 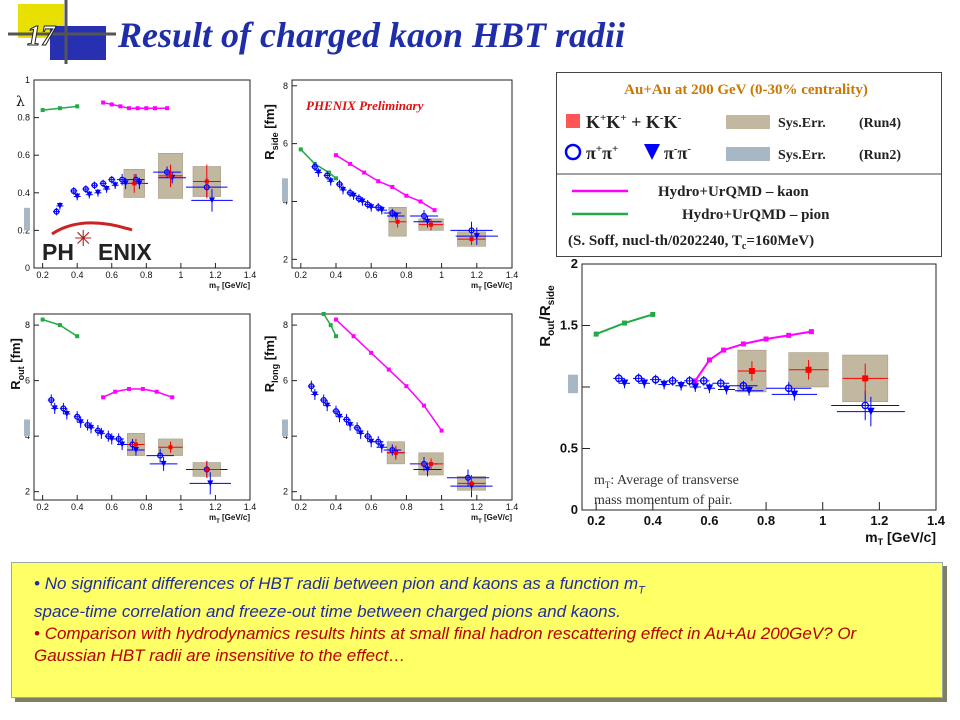 I want to click on rout-xtick-label-1: 0.4, so click(x=77, y=507).